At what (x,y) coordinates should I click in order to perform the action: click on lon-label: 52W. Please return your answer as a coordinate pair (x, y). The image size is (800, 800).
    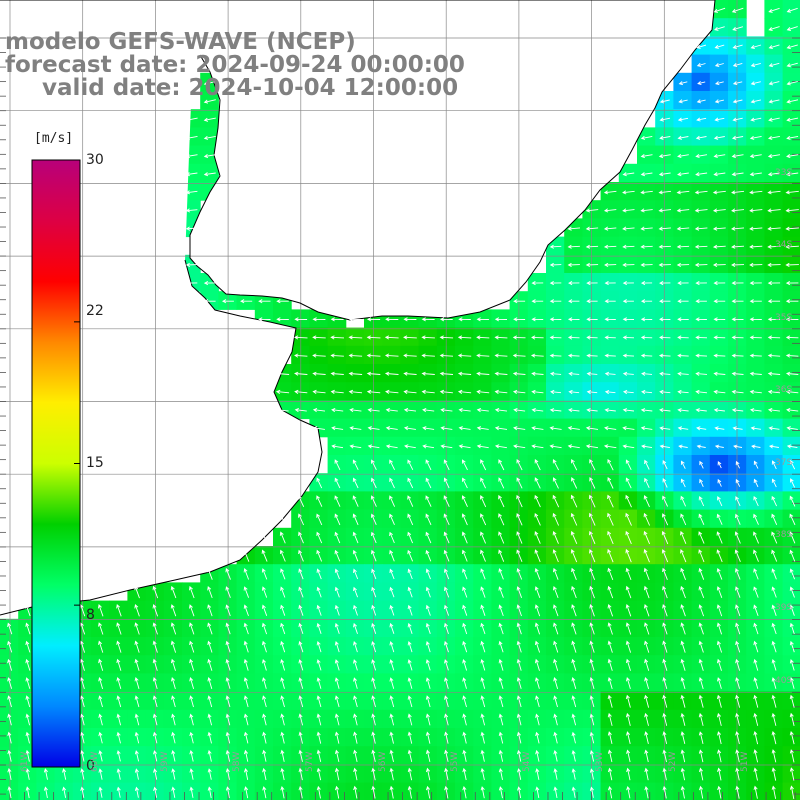
    Looking at the image, I should click on (673, 761).